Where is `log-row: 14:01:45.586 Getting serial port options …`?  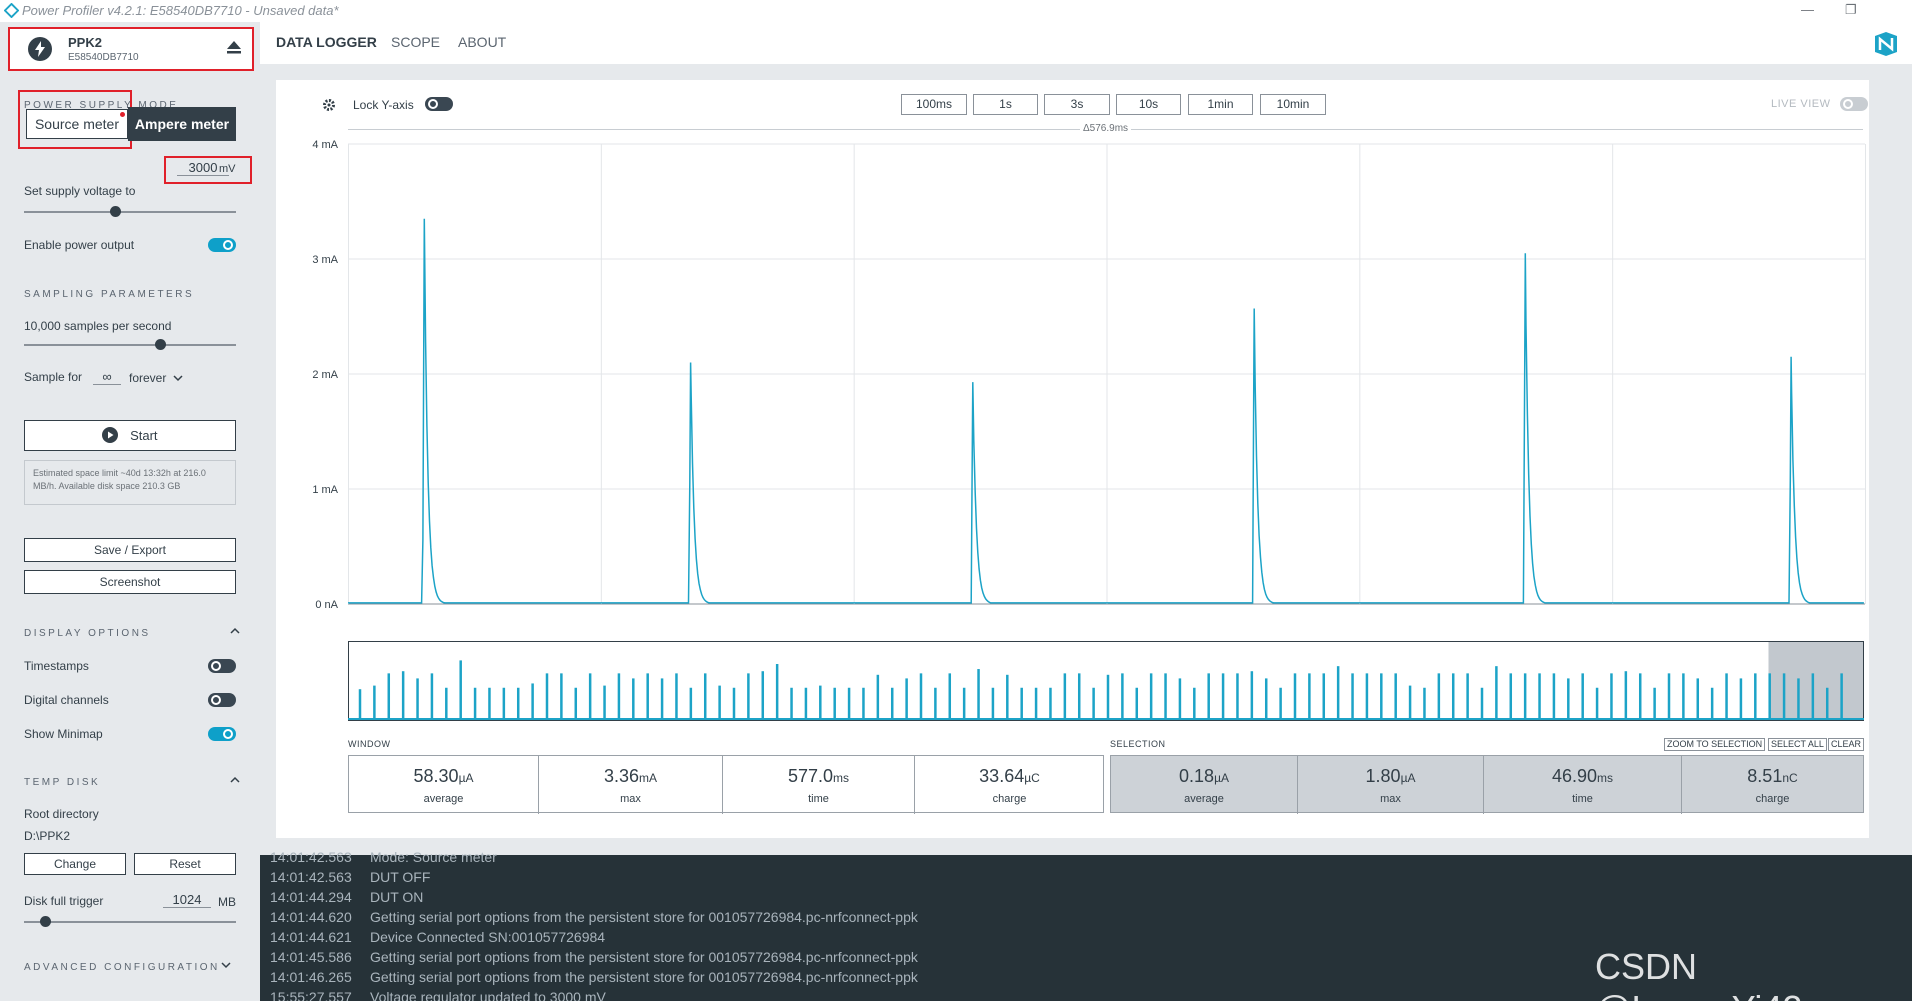
log-row: 14:01:45.586 Getting serial port options … is located at coordinates (594, 959).